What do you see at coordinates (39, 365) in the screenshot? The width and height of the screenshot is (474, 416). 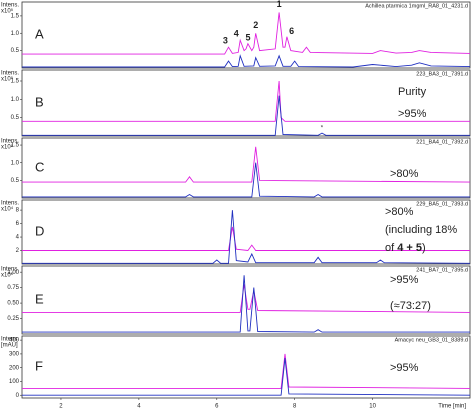 I see `panel-label: F` at bounding box center [39, 365].